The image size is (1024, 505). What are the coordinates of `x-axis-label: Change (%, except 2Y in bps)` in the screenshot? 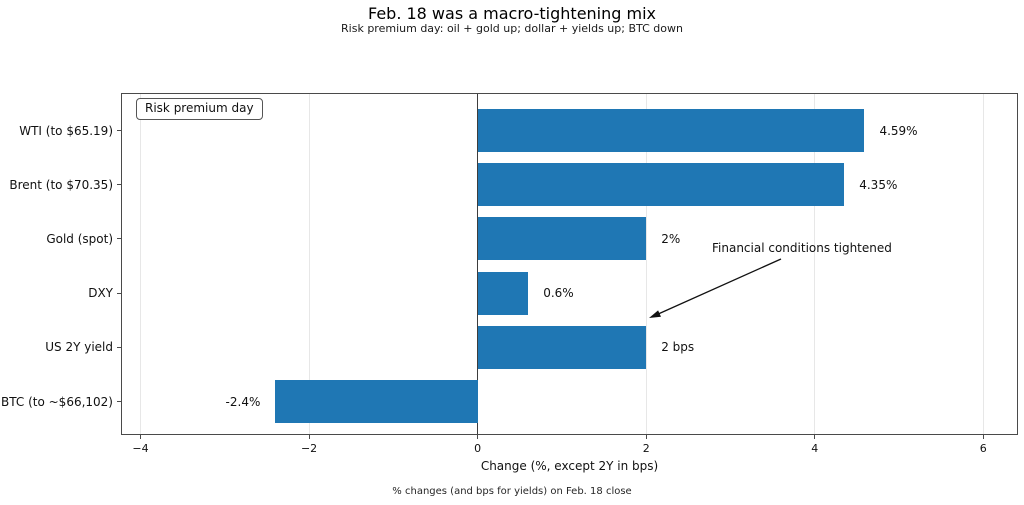 It's located at (569, 466).